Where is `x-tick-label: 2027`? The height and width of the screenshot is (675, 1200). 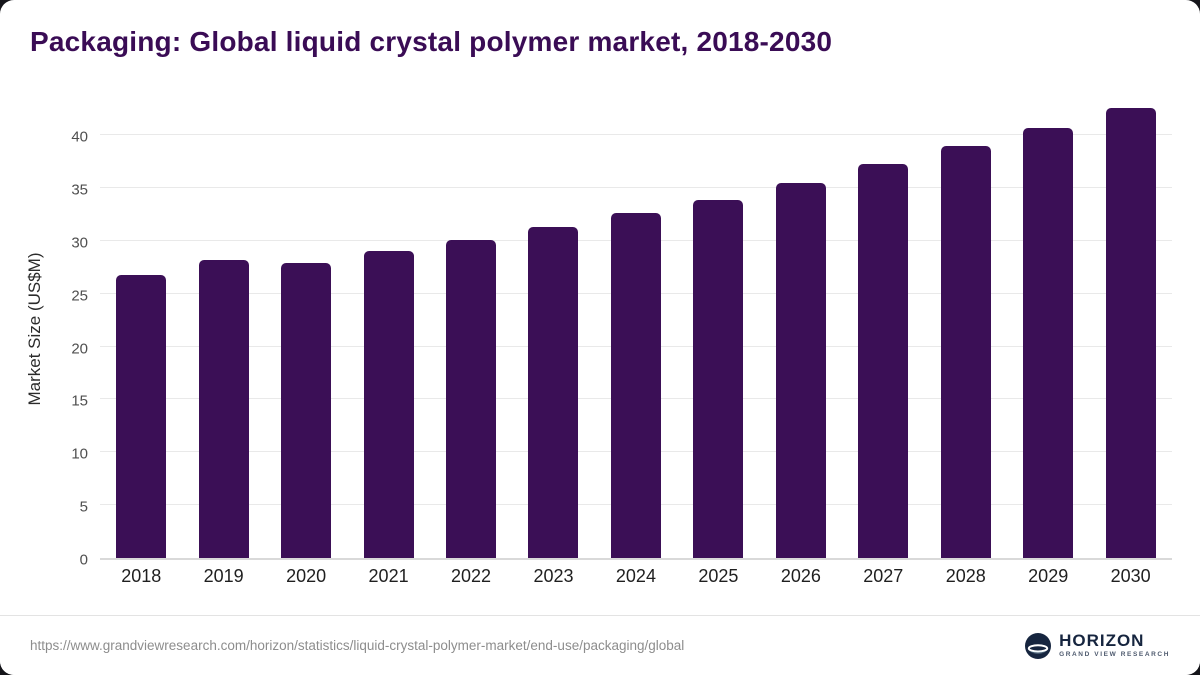
x-tick-label: 2027 is located at coordinates (883, 576).